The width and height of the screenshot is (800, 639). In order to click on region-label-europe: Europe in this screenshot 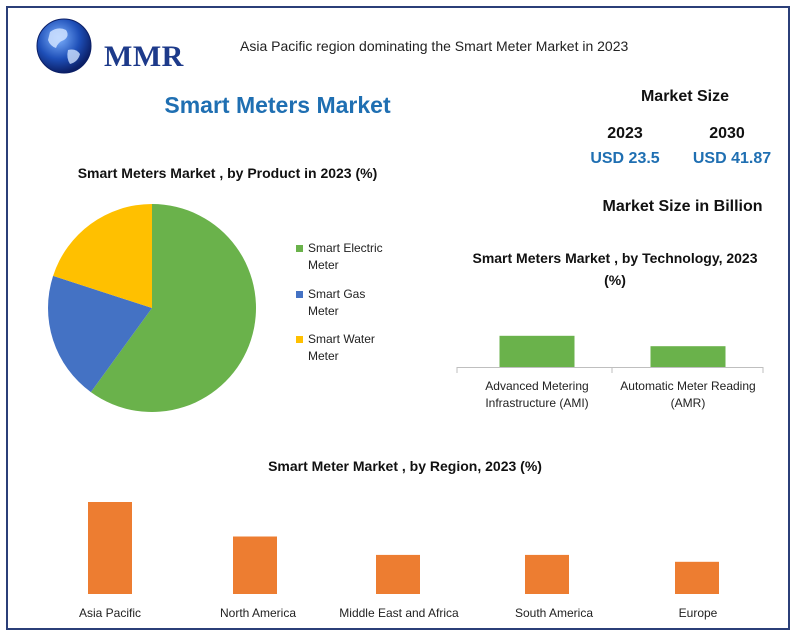, I will do `click(698, 613)`.